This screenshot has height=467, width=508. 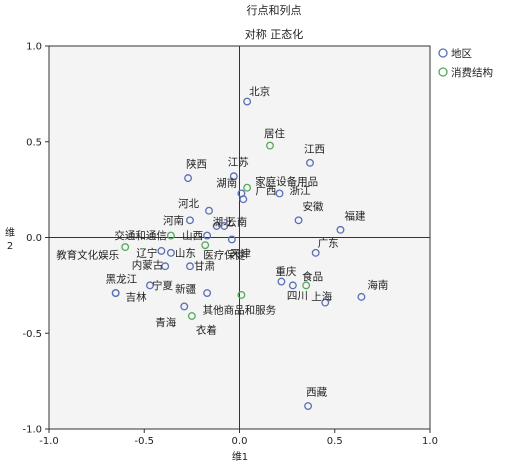 I want to click on data-point-湖南, so click(x=243, y=199).